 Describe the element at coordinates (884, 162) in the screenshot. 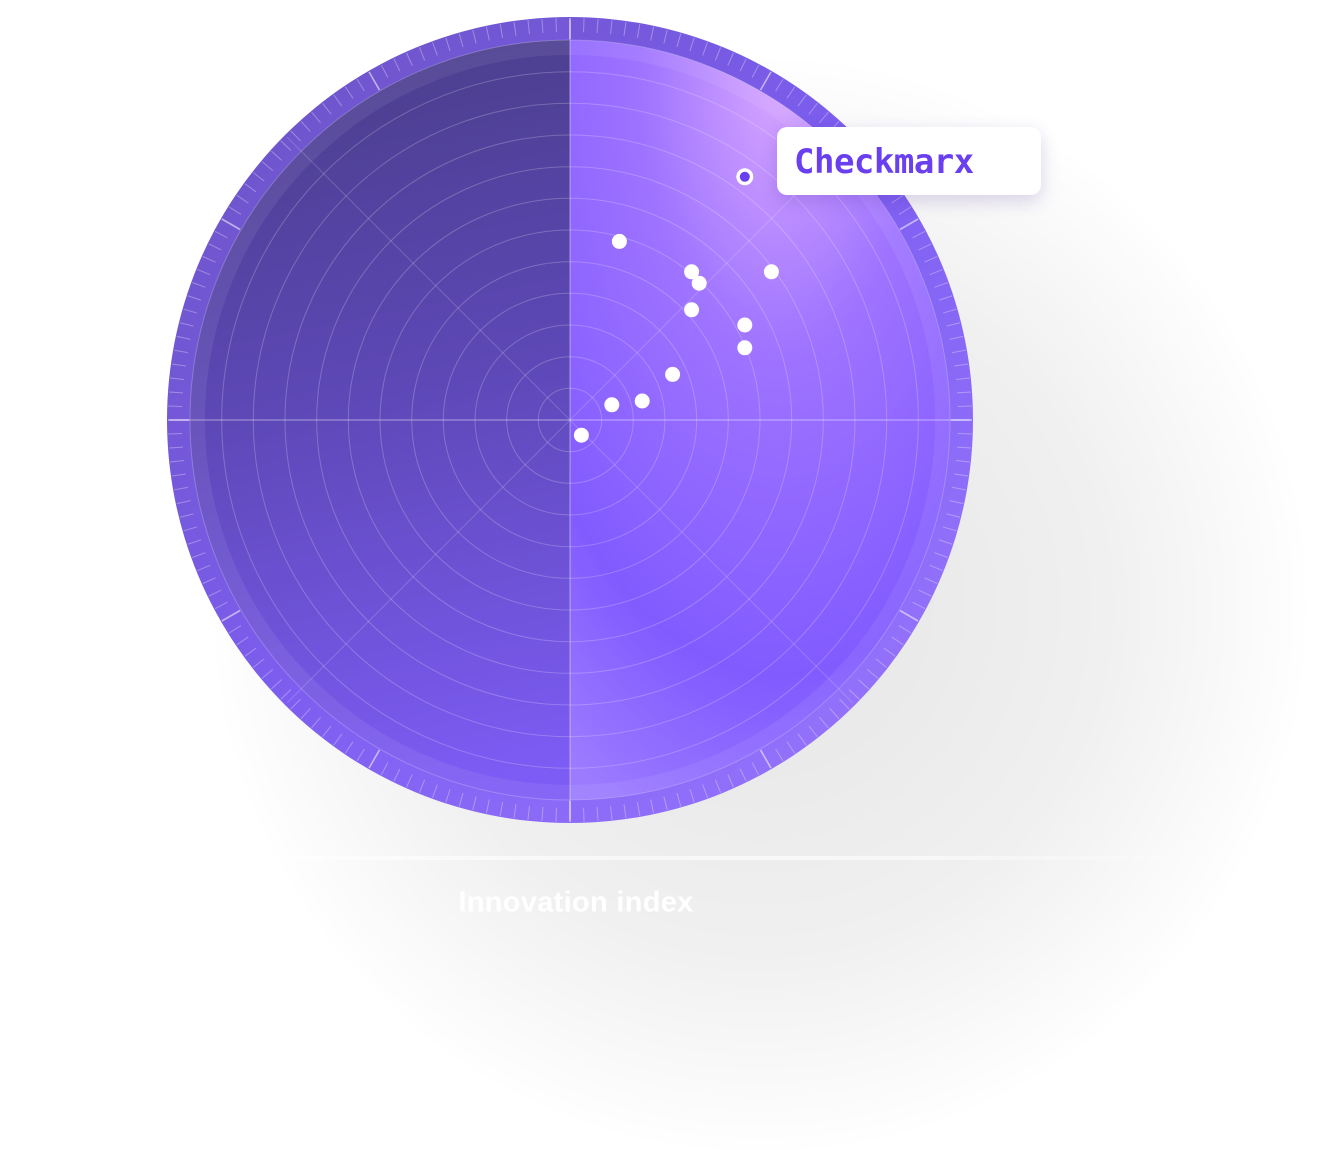

I see `vendor-callout-label: Checkmarx` at that location.